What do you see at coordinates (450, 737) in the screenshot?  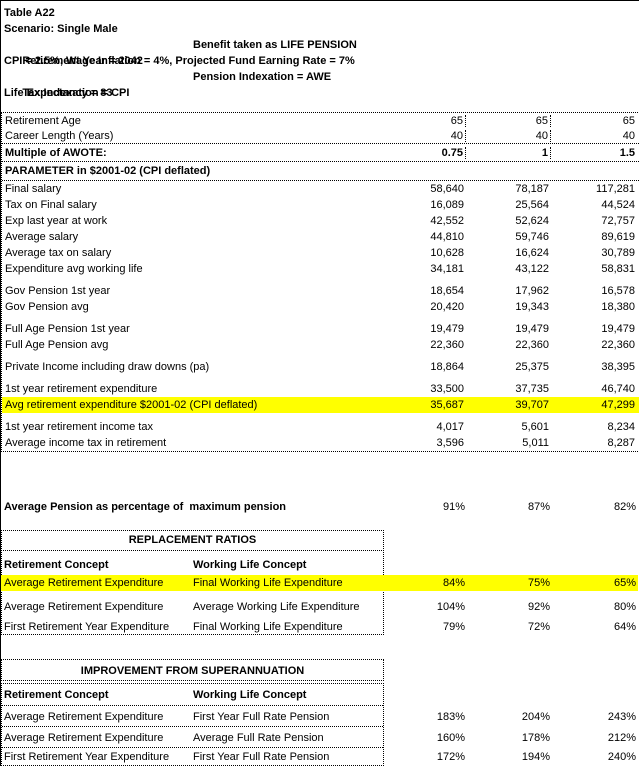 I see `value-cell: 160%` at bounding box center [450, 737].